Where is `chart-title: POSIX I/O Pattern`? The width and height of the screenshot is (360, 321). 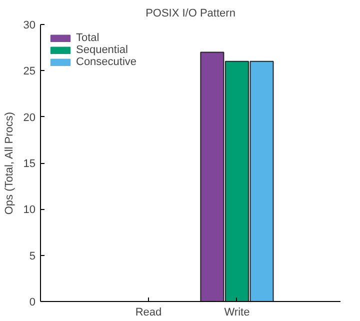 chart-title: POSIX I/O Pattern is located at coordinates (191, 14).